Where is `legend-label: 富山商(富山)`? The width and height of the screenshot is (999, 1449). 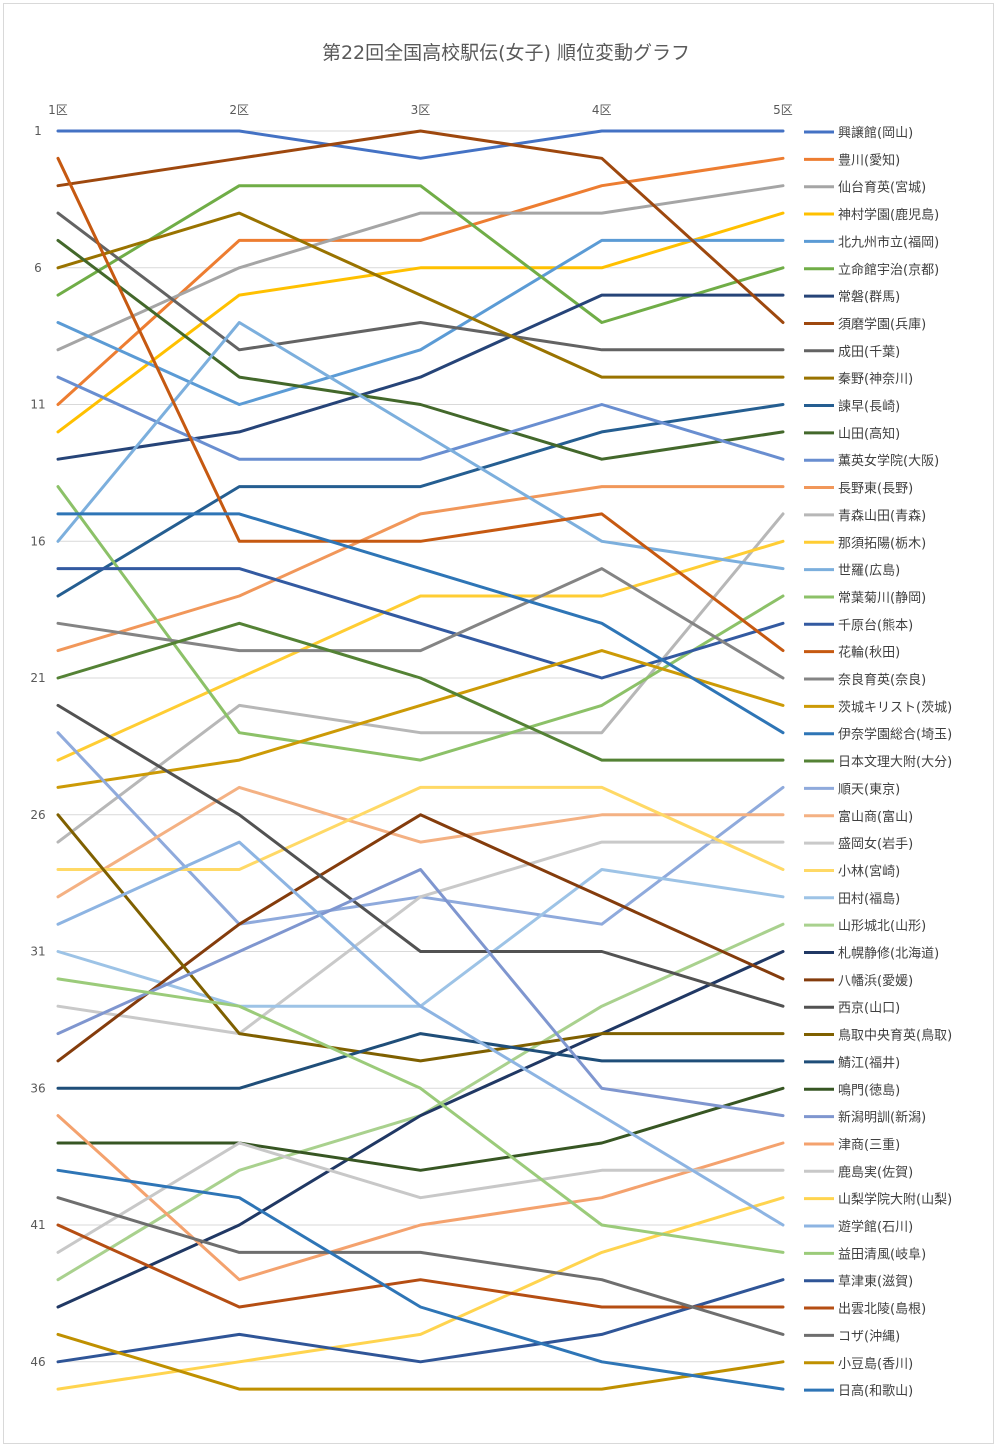
legend-label: 富山商(富山) is located at coordinates (875, 817).